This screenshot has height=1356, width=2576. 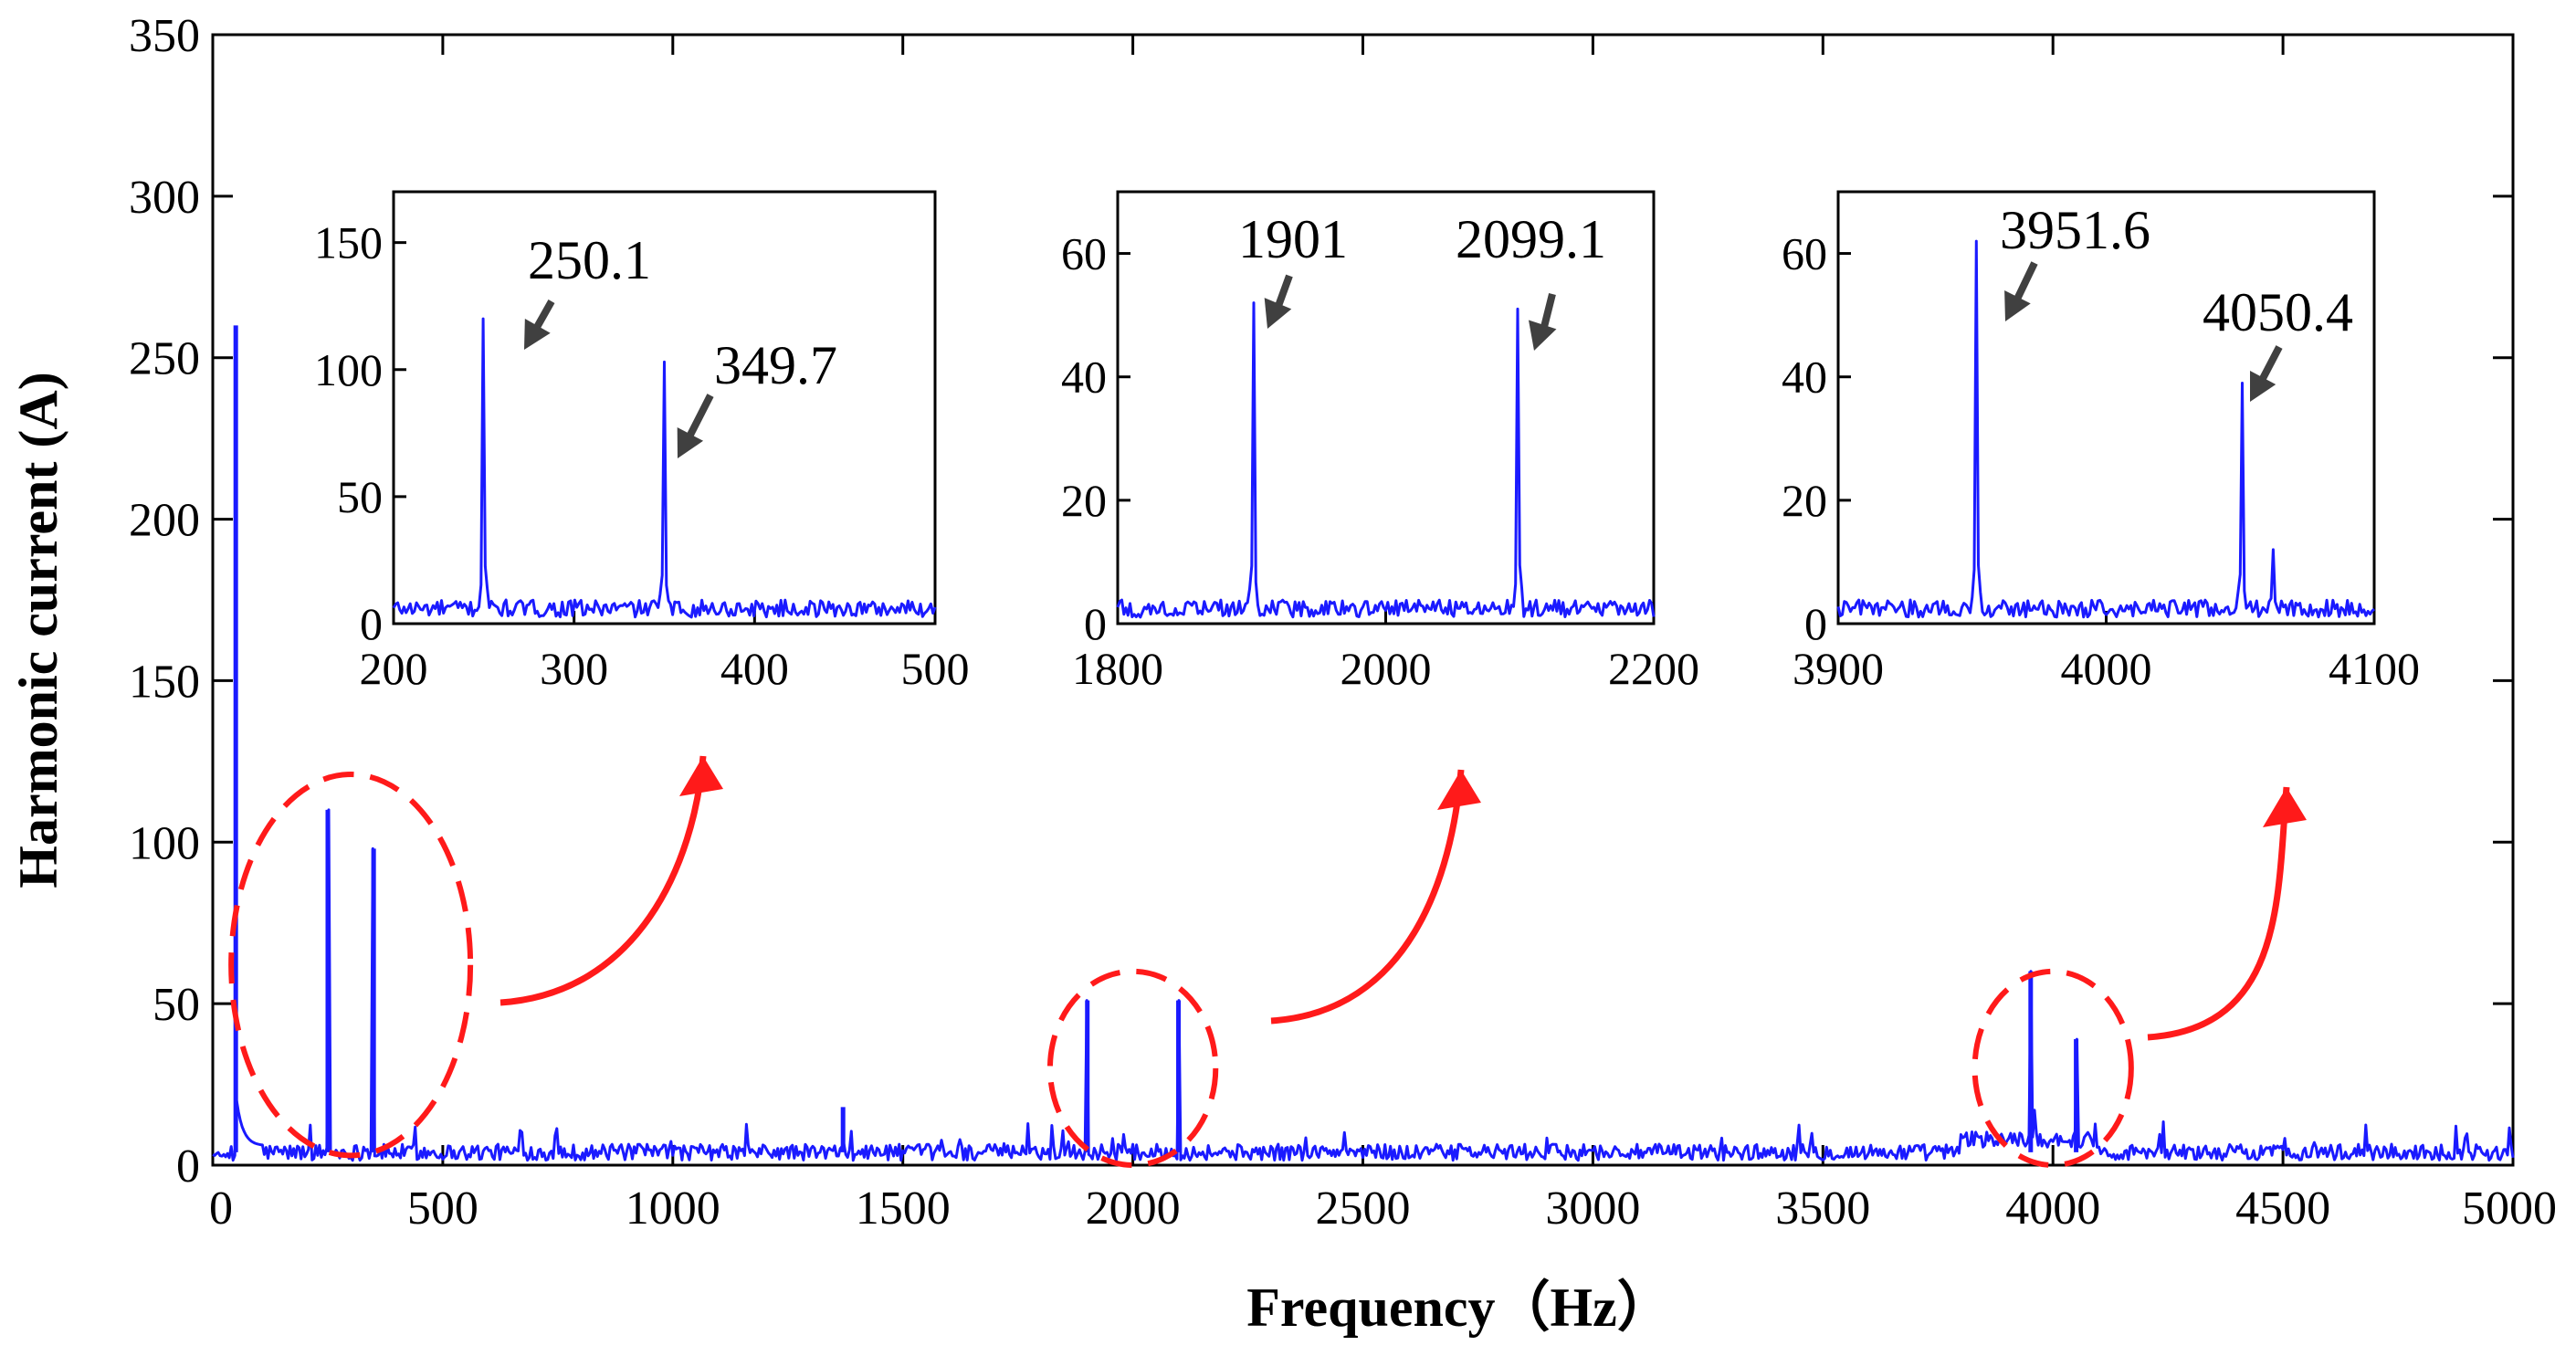 What do you see at coordinates (2374, 668) in the screenshot?
I see `inset-x-tick-label: 4100` at bounding box center [2374, 668].